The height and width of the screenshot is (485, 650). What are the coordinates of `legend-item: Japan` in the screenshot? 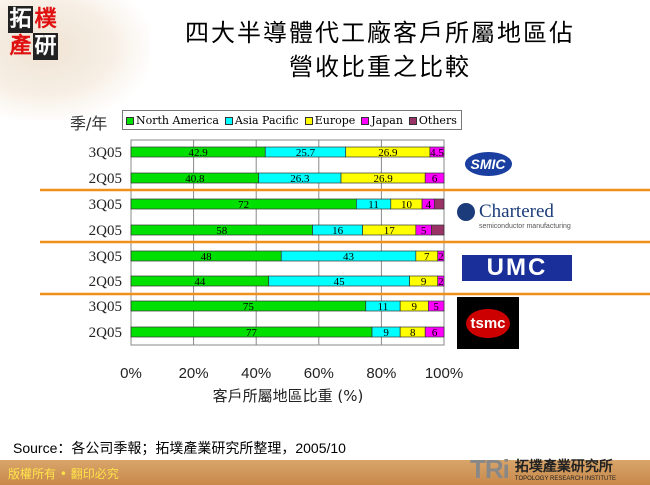 It's located at (382, 120).